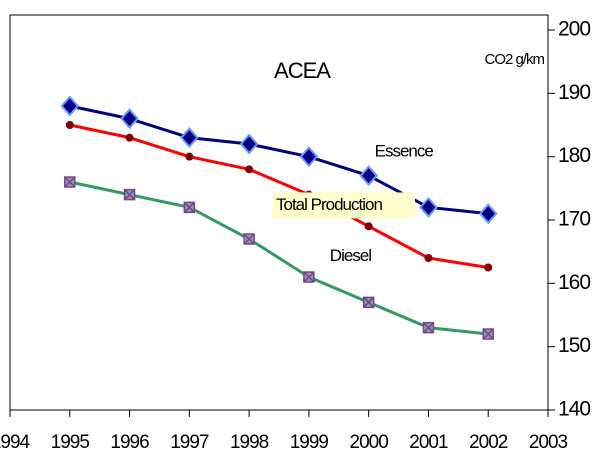  Describe the element at coordinates (15, 442) in the screenshot. I see `x-tick-label: 1994` at that location.